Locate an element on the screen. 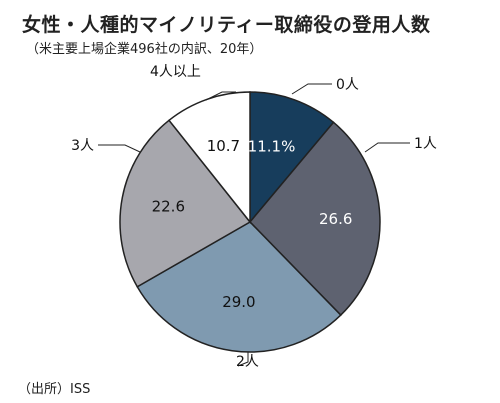 This screenshot has height=403, width=500. value-label-3: 22.6 is located at coordinates (168, 206).